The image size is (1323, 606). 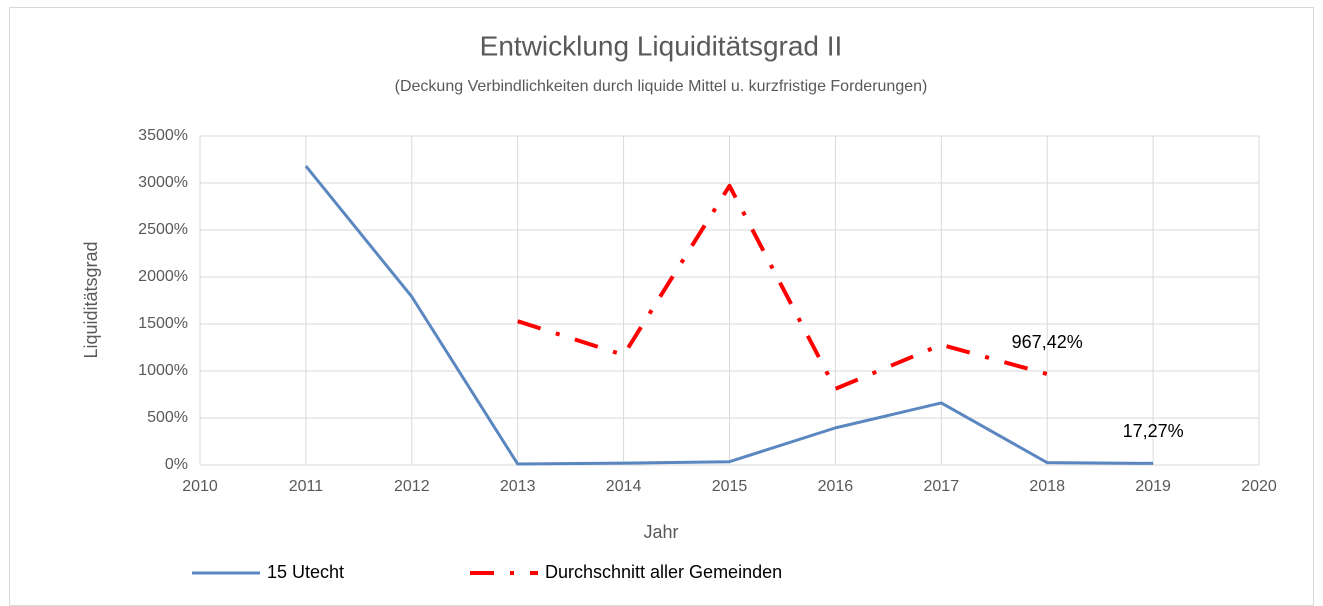 I want to click on y-axis-label: Liquiditätsgrad, so click(x=91, y=299).